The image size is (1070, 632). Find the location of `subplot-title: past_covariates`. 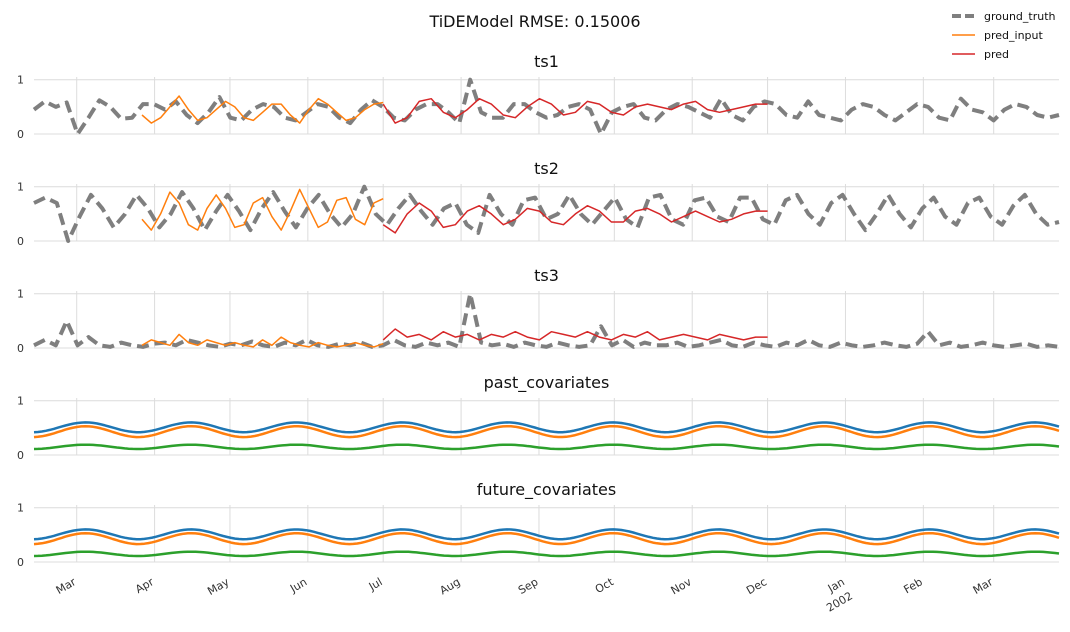

subplot-title: past_covariates is located at coordinates (547, 383).